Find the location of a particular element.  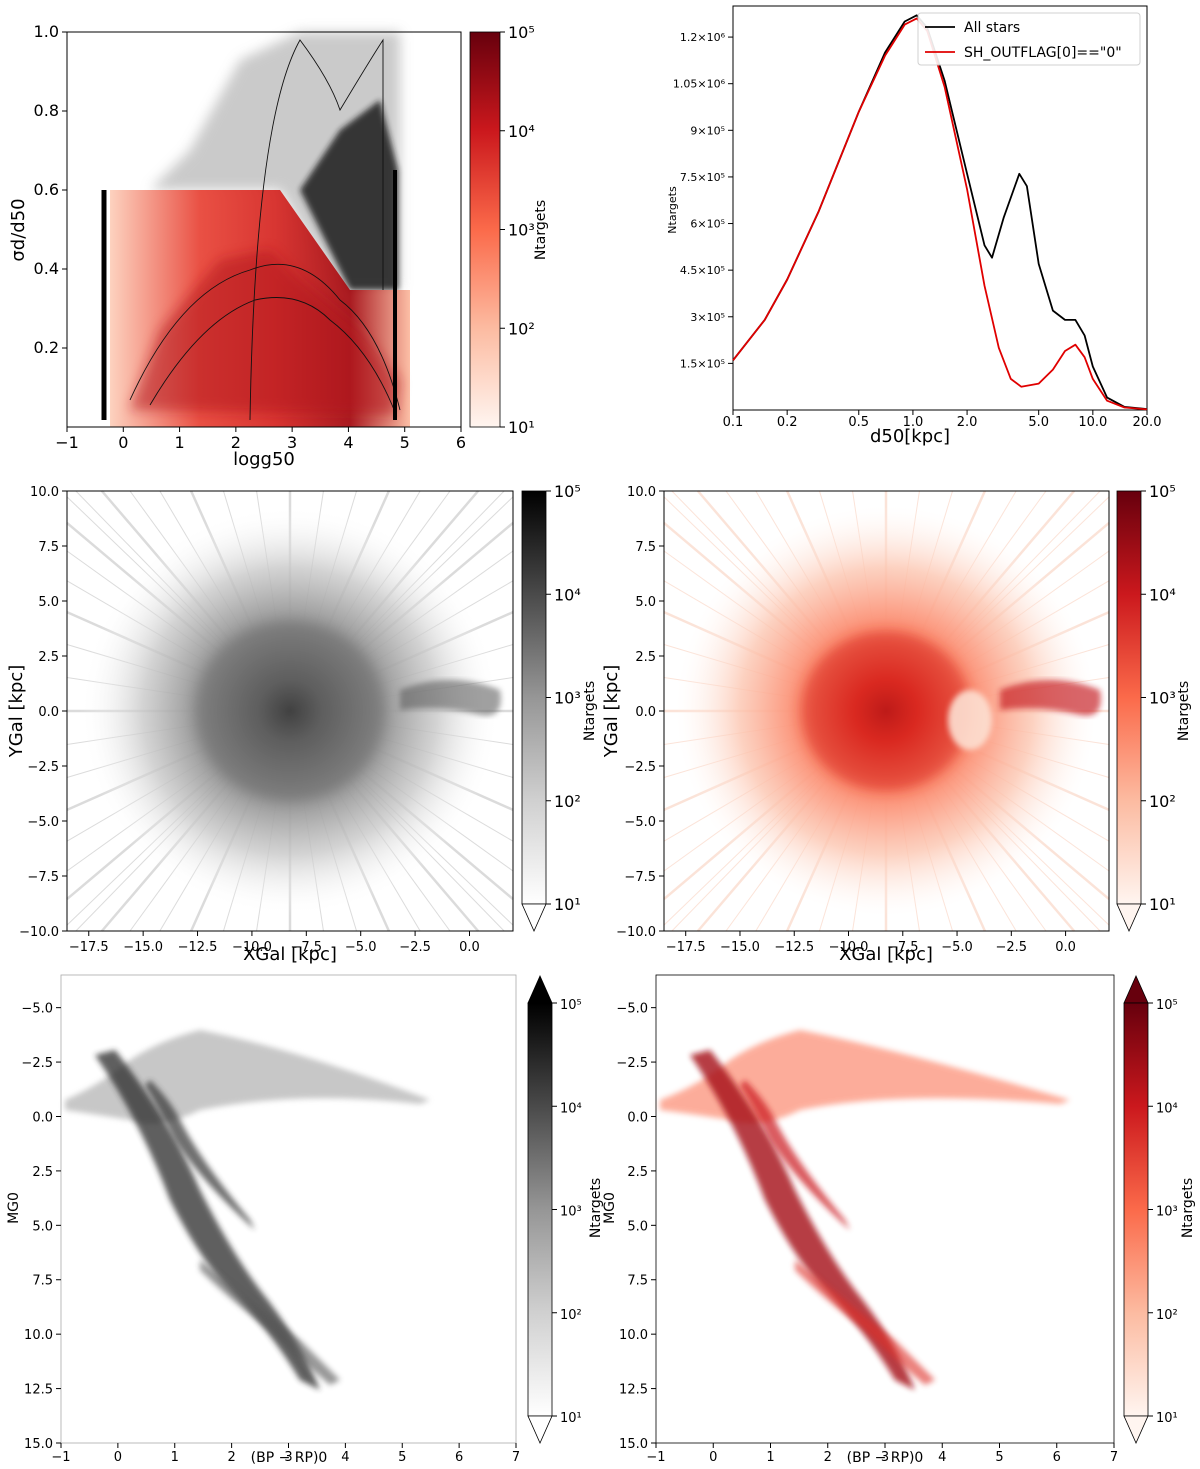

x-tick-label: −7.5 is located at coordinates (903, 947).